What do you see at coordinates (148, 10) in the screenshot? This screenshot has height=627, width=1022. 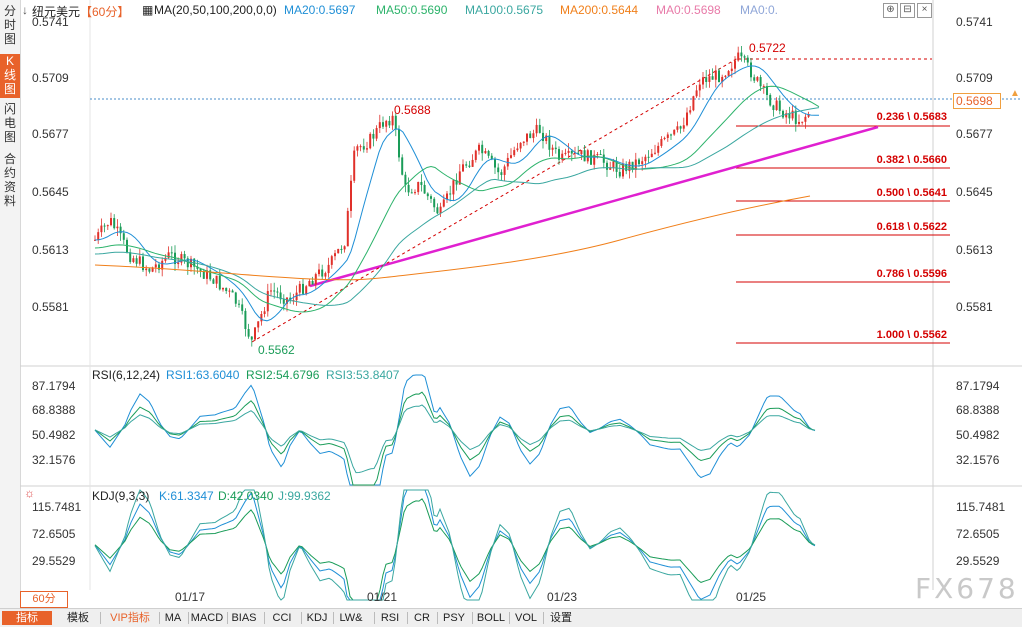 I see `grid-icon: ▦` at bounding box center [148, 10].